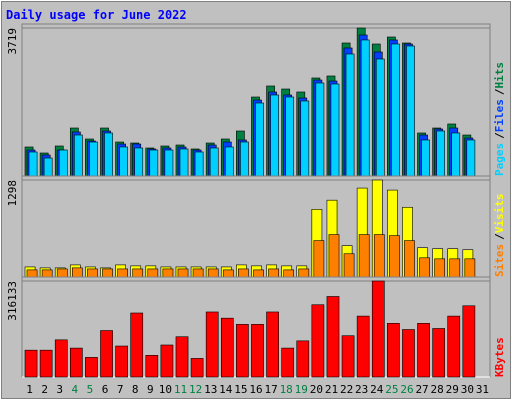  I want to click on x-tick-label: 16, so click(255, 389).